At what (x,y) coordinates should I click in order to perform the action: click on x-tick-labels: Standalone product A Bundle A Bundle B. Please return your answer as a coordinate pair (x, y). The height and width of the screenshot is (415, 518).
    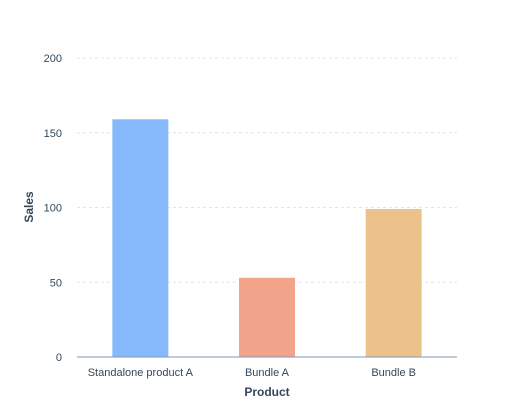
    Looking at the image, I should click on (252, 373).